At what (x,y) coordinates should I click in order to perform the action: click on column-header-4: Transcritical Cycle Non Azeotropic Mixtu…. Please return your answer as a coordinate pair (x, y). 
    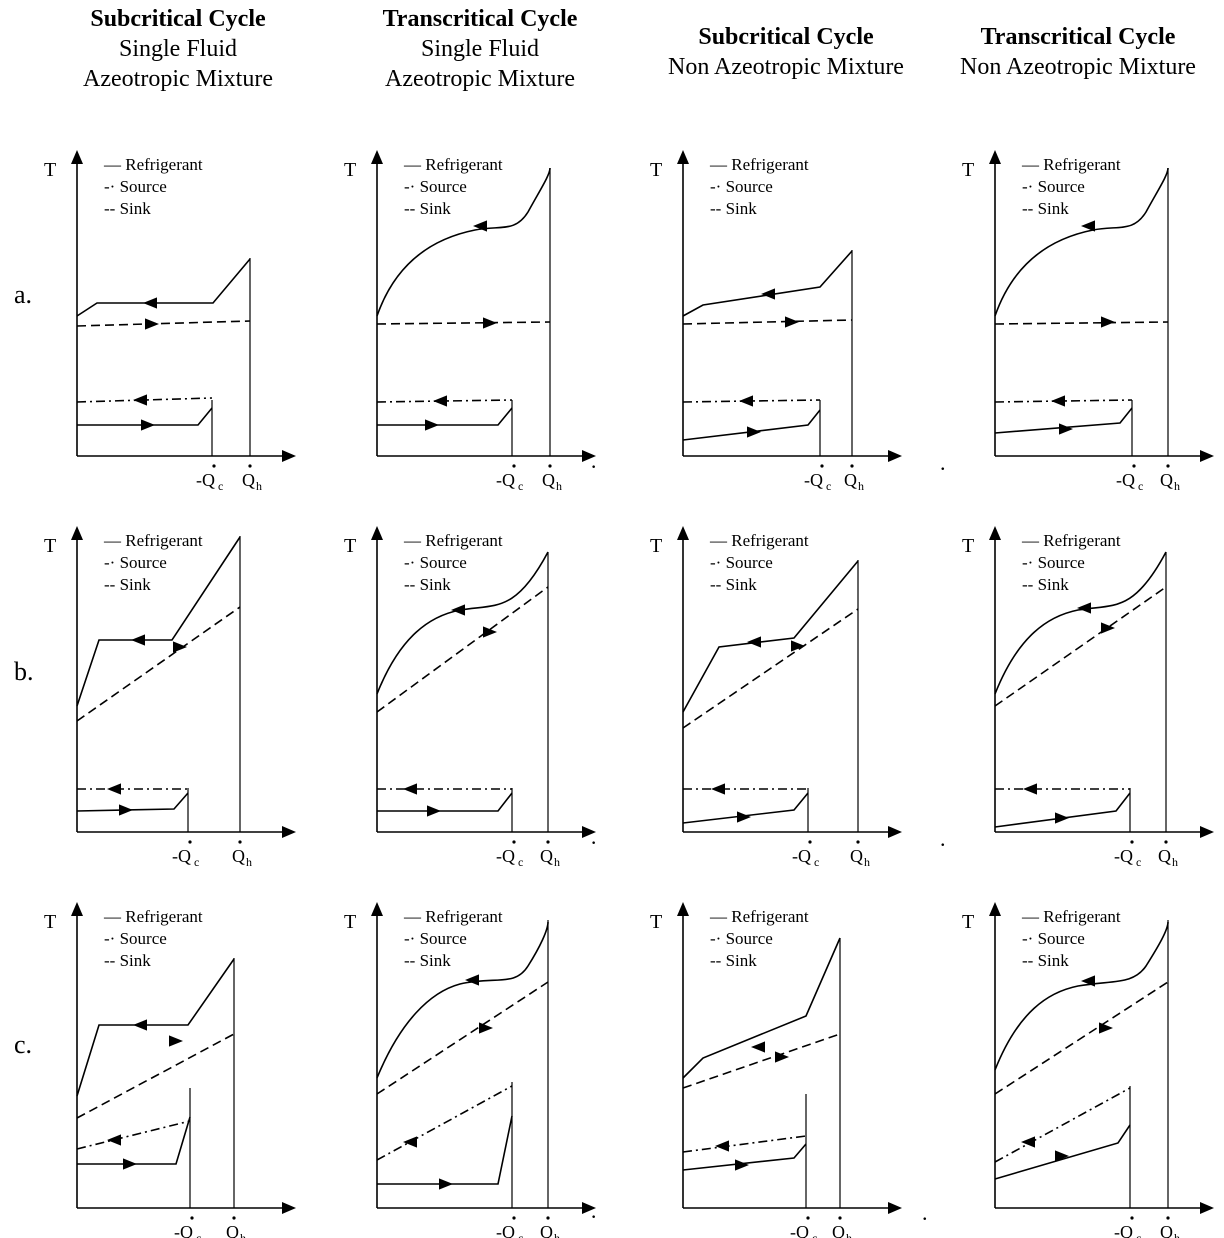
    Looking at the image, I should click on (1076, 52).